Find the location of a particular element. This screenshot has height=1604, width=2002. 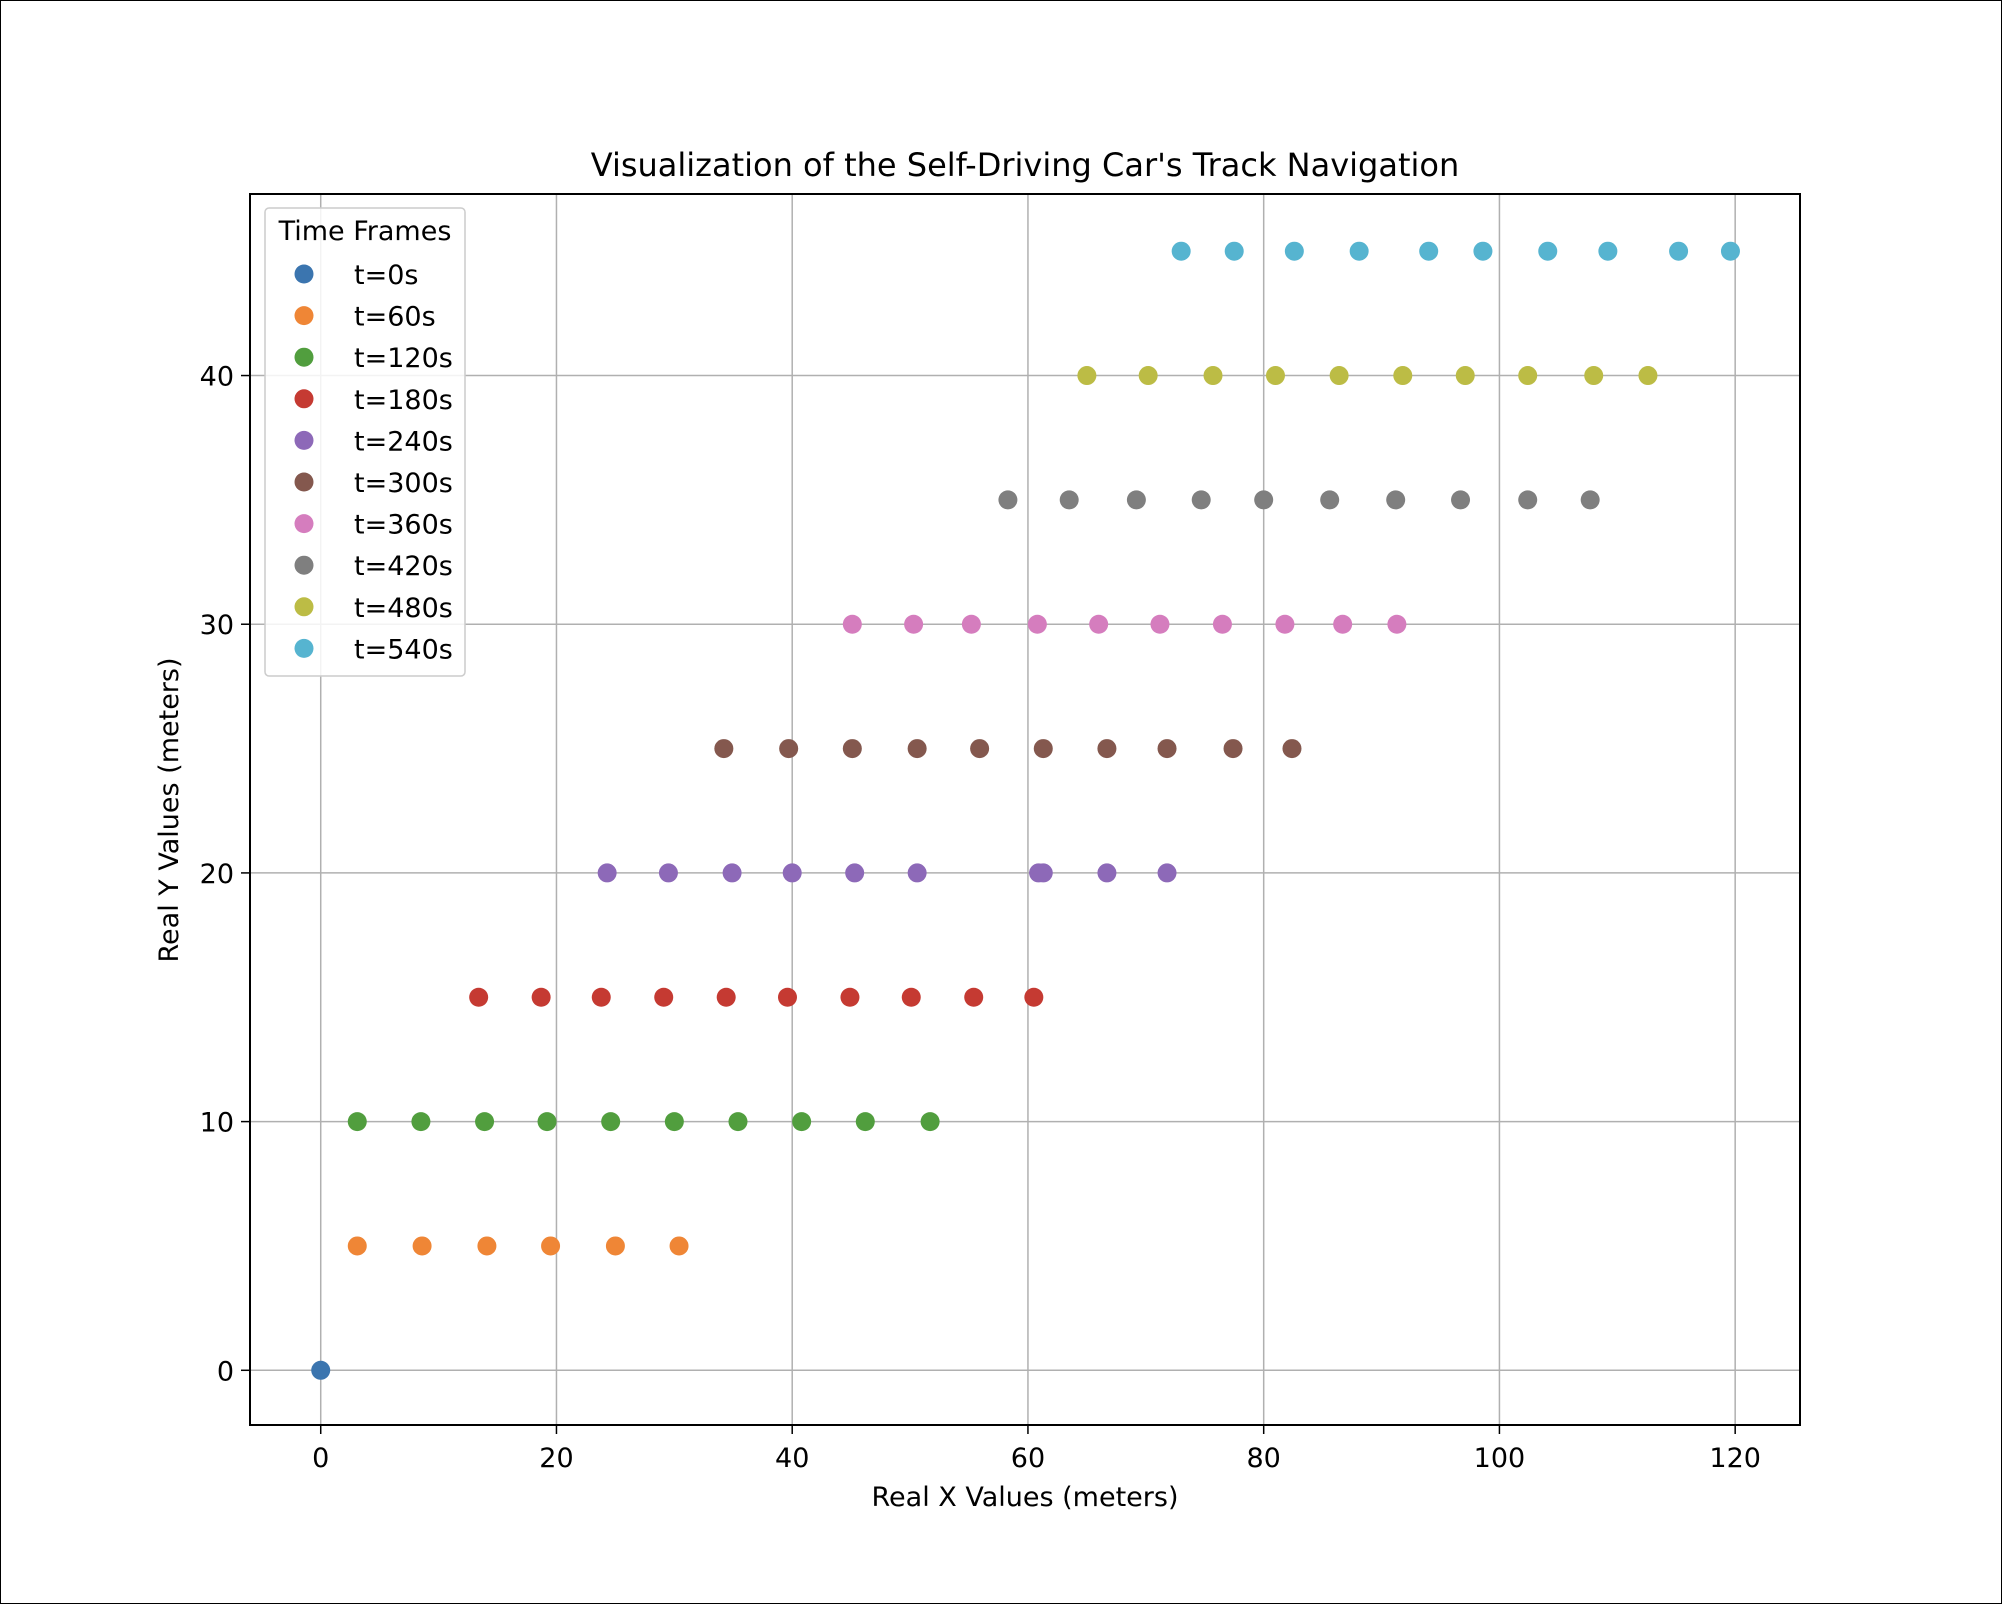

legend-label: t=540s is located at coordinates (403, 649).